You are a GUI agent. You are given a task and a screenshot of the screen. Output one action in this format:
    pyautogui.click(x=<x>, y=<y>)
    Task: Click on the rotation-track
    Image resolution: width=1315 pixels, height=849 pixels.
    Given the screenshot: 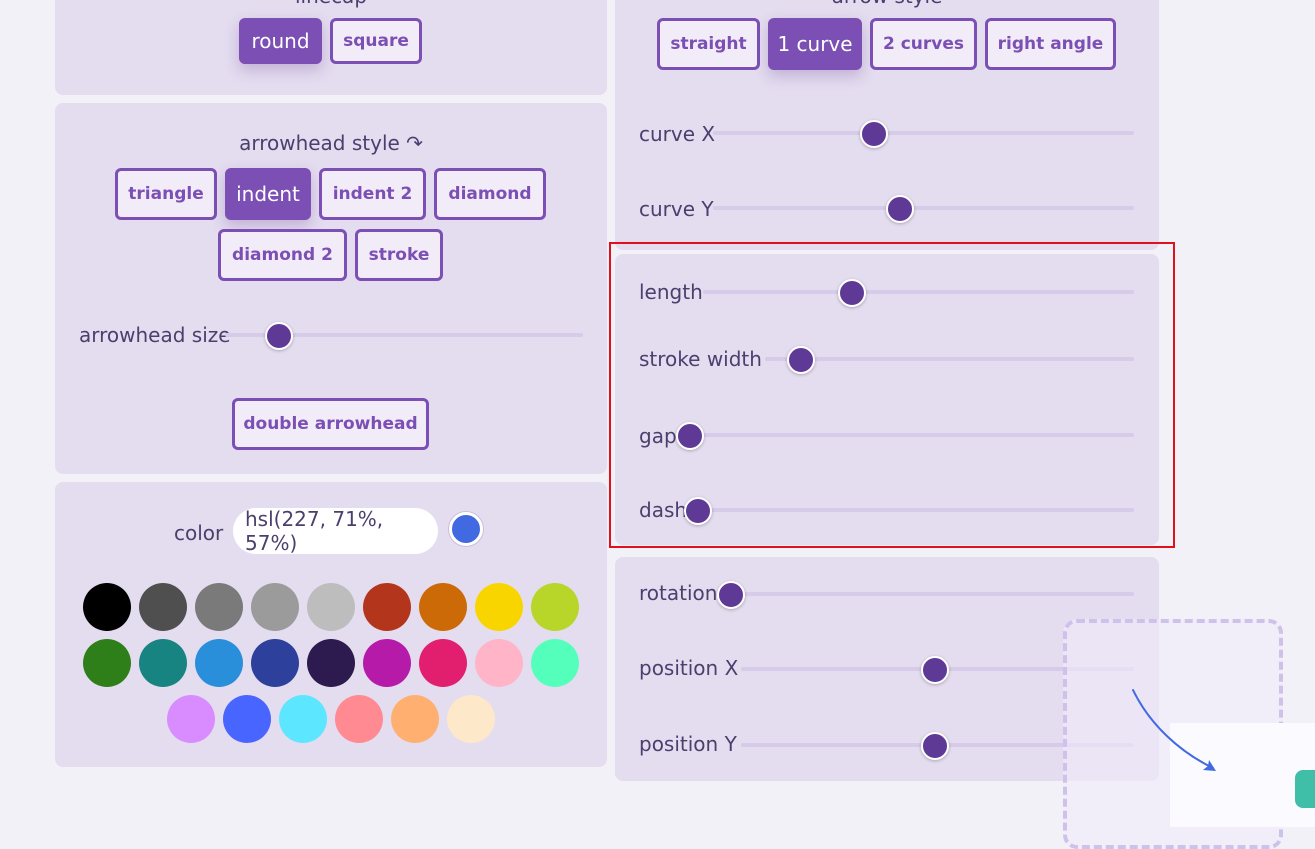 What is the action you would take?
    pyautogui.click(x=925, y=594)
    